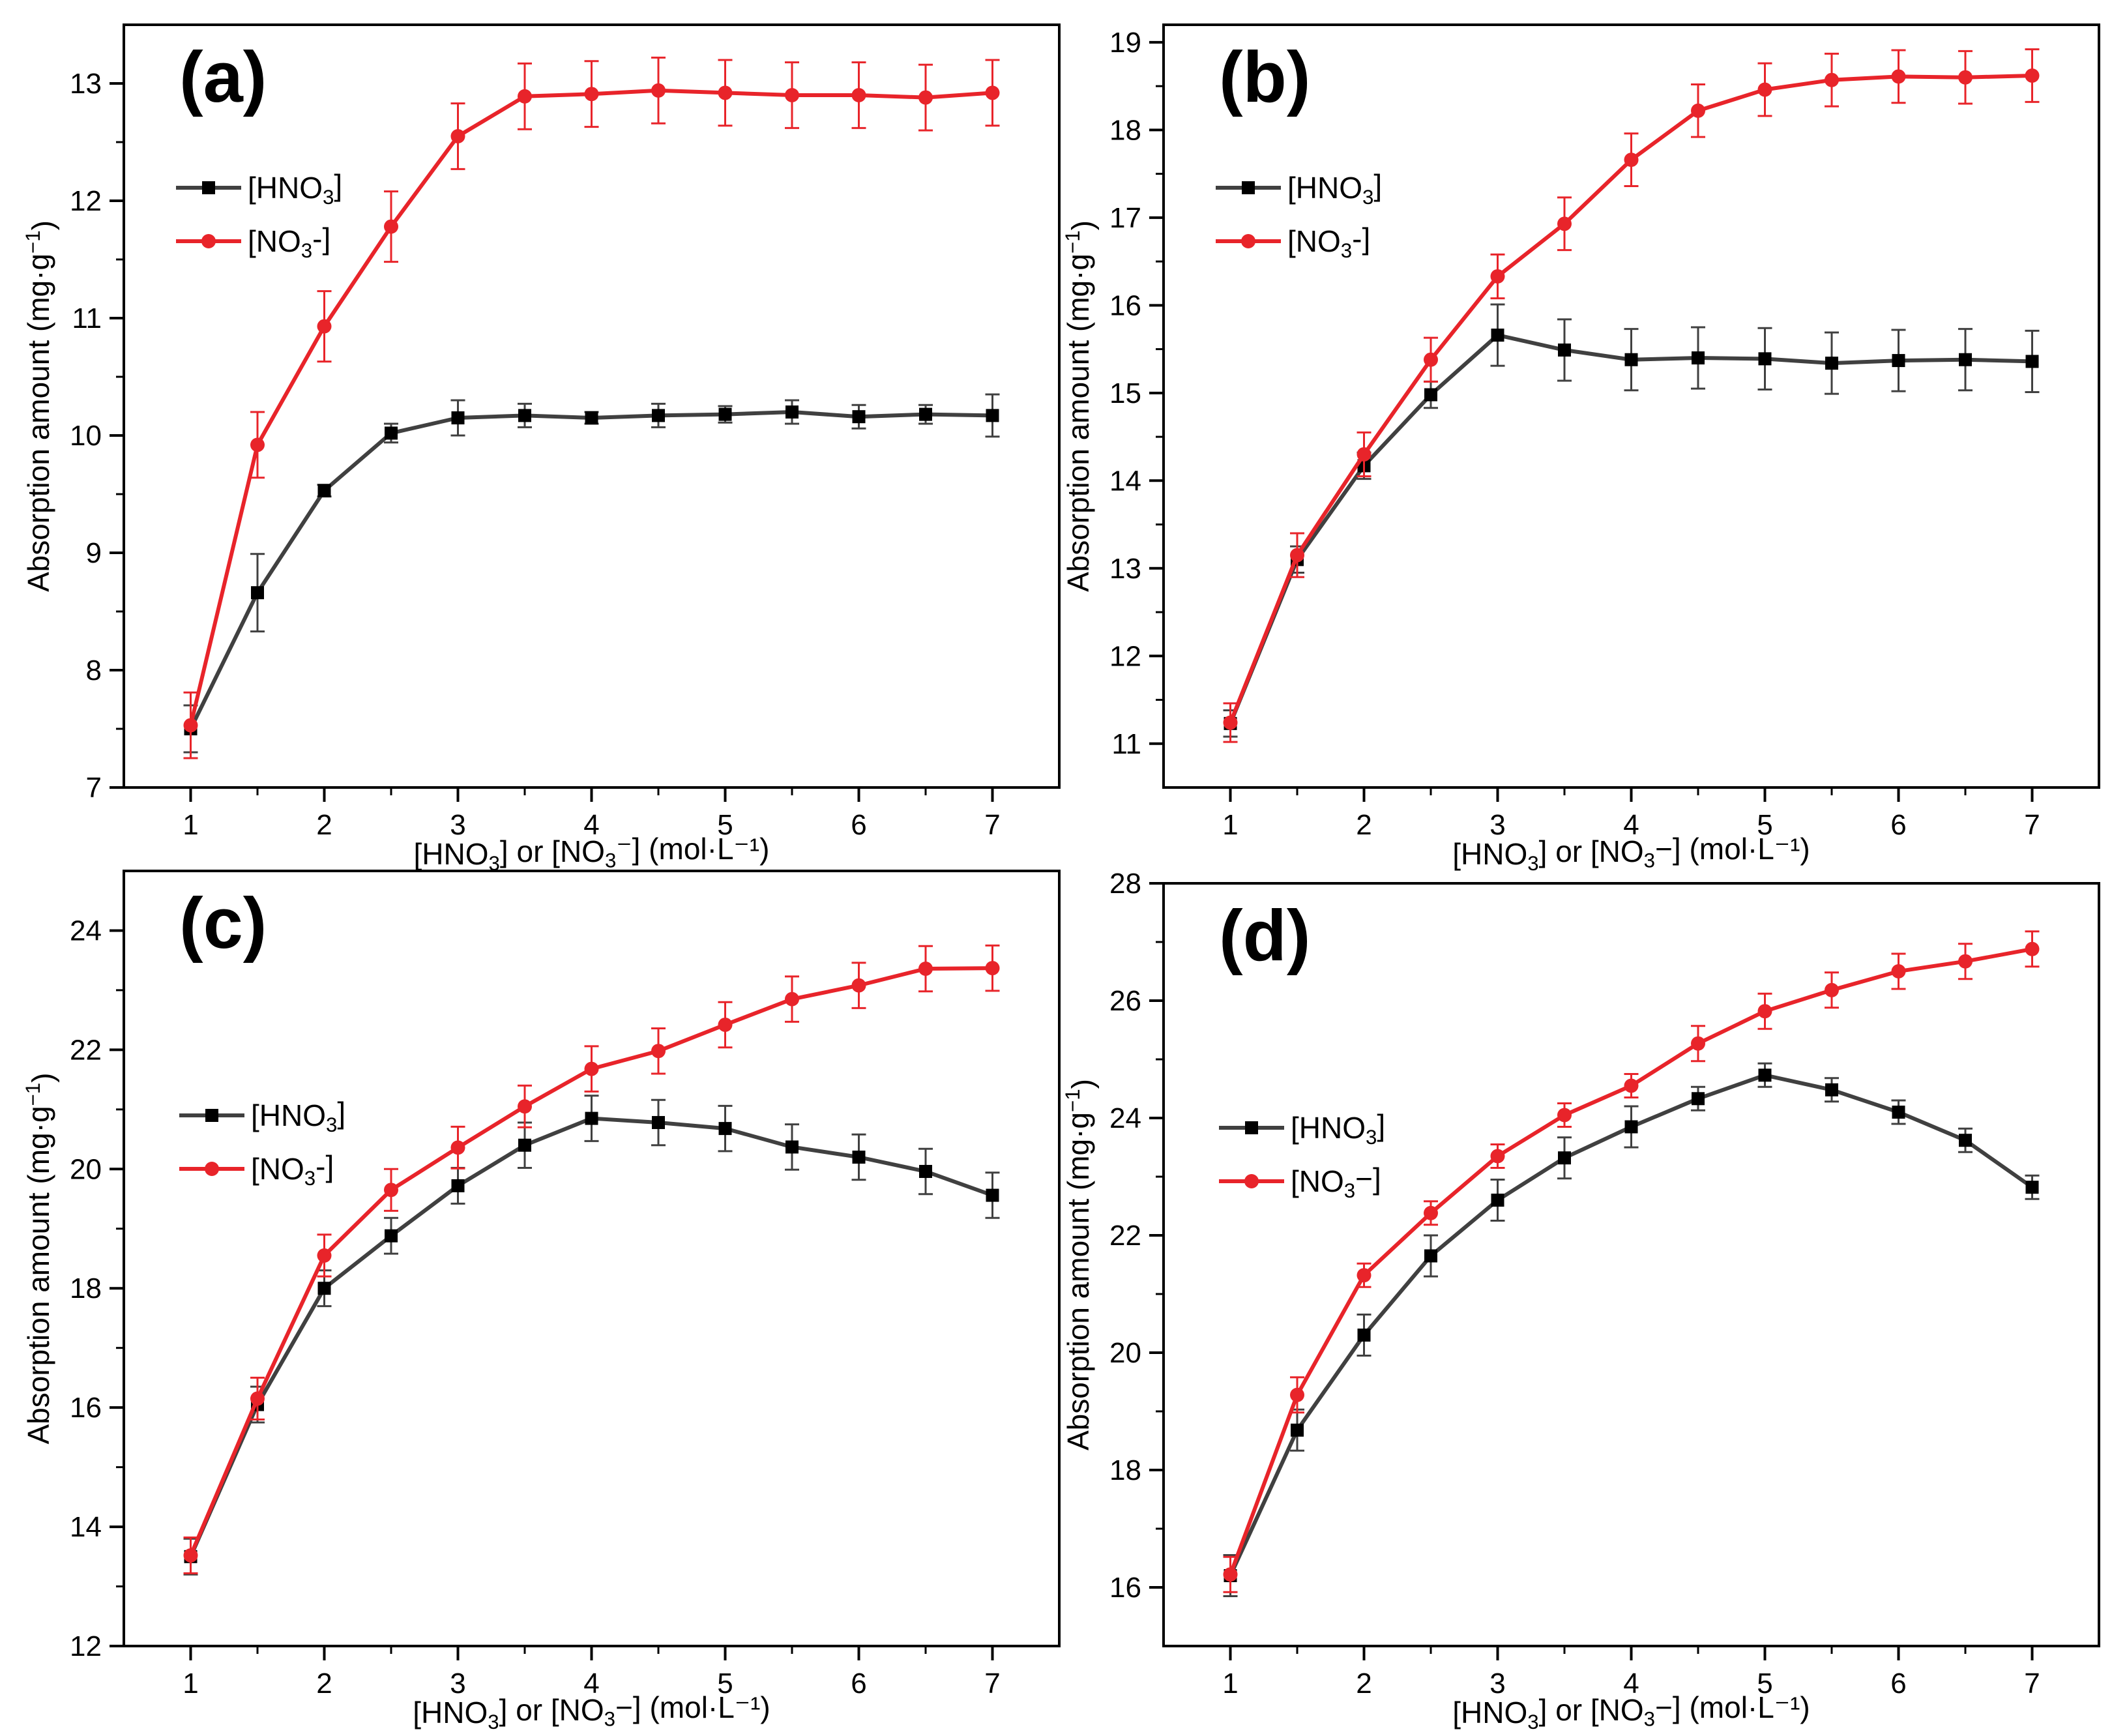 This screenshot has height=1736, width=2127. What do you see at coordinates (1125, 1470) in the screenshot?
I see `y-tick-label: 18` at bounding box center [1125, 1470].